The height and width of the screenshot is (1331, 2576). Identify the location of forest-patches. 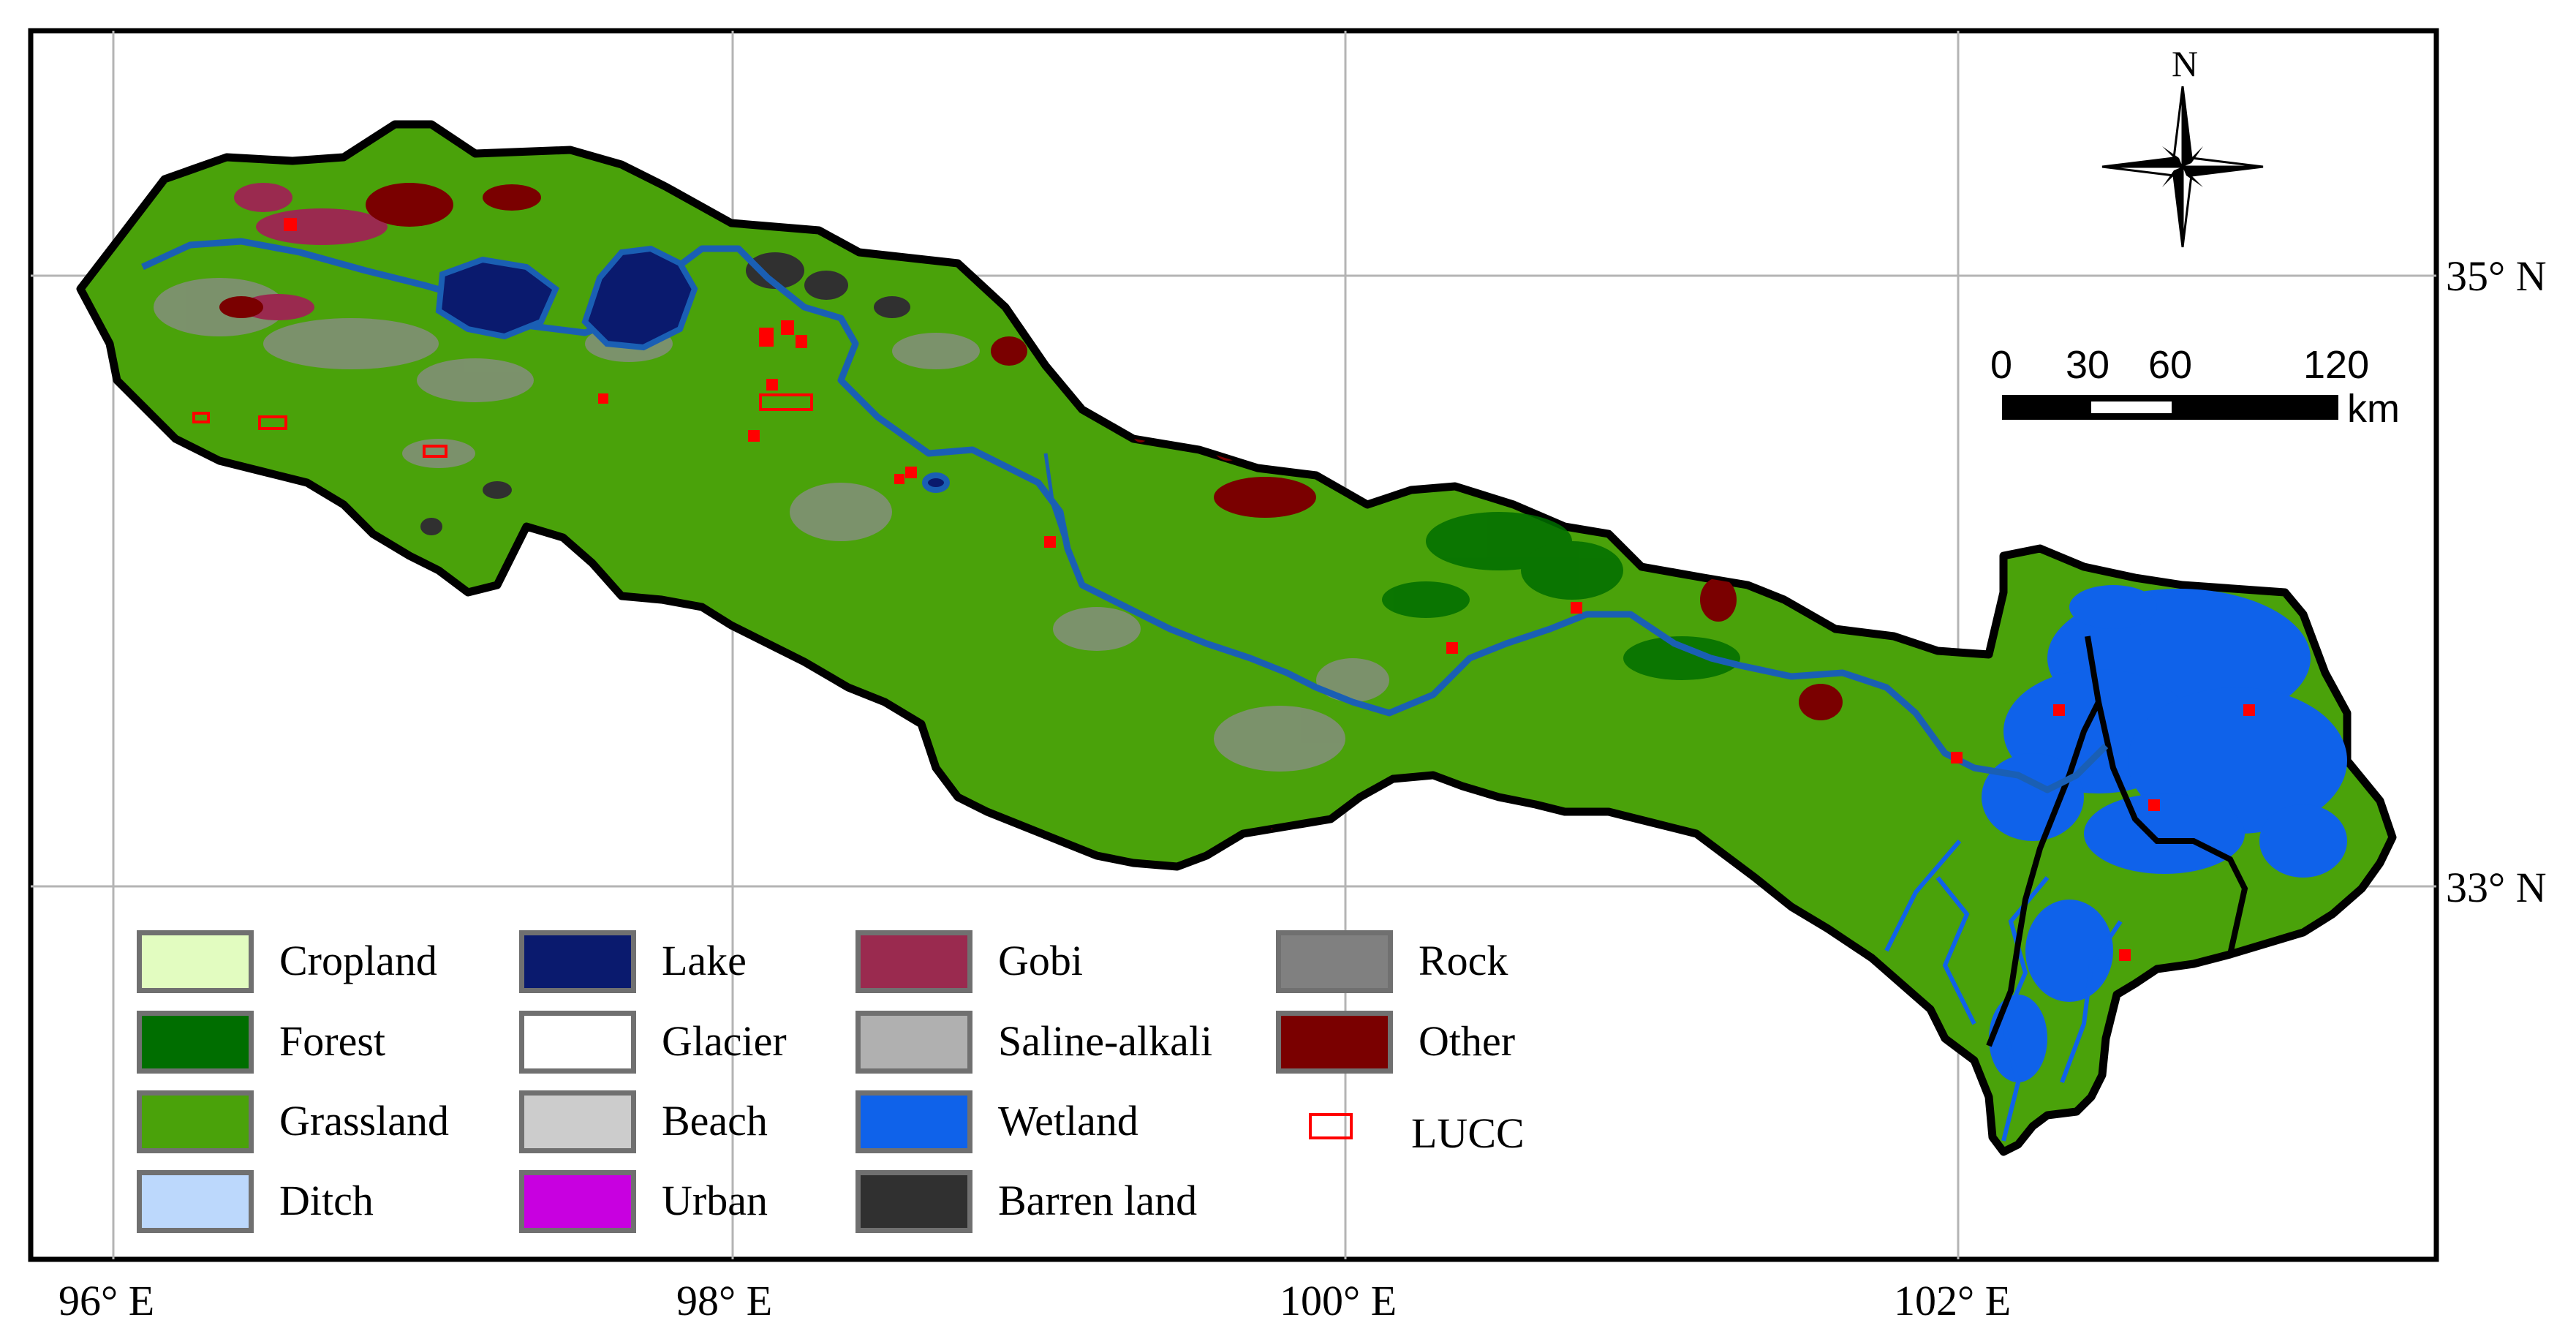
(1561, 596).